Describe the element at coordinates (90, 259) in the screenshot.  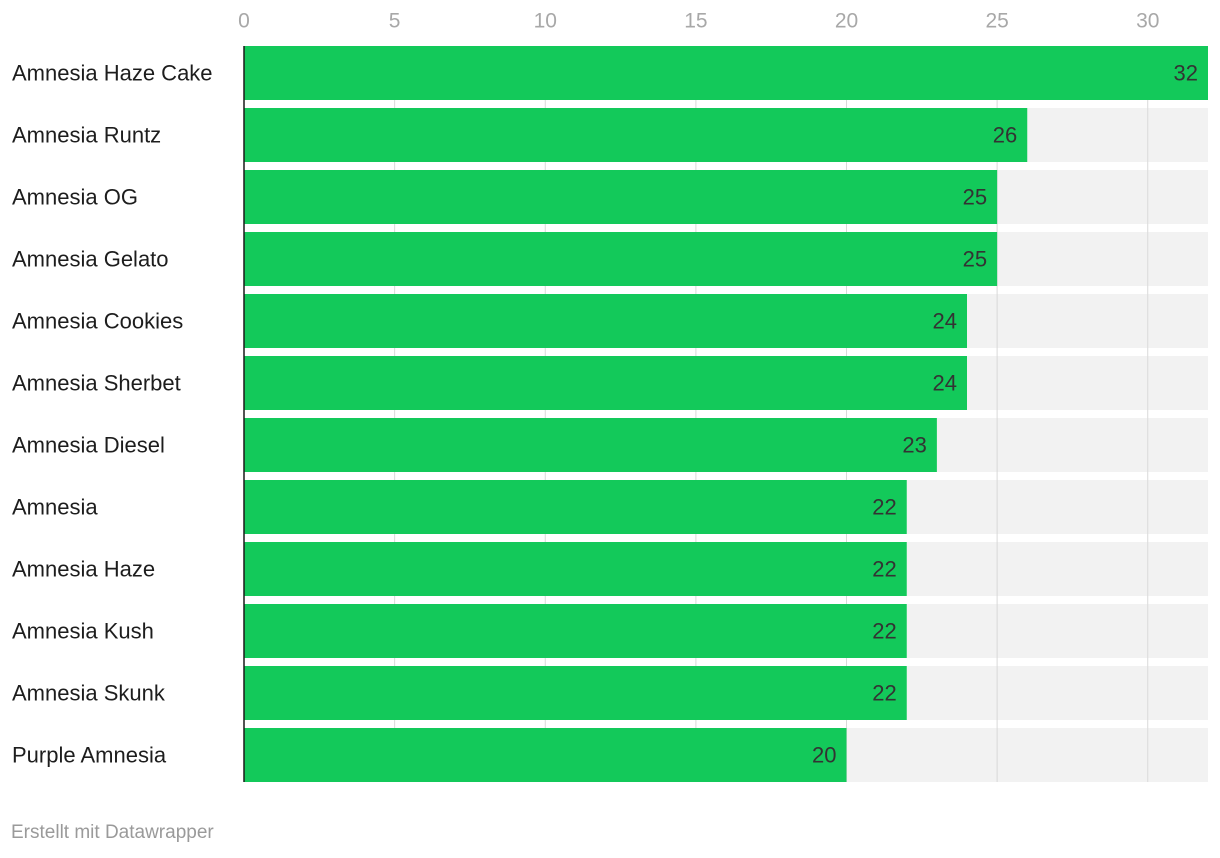
I see `category-label: Amnesia Gelato` at that location.